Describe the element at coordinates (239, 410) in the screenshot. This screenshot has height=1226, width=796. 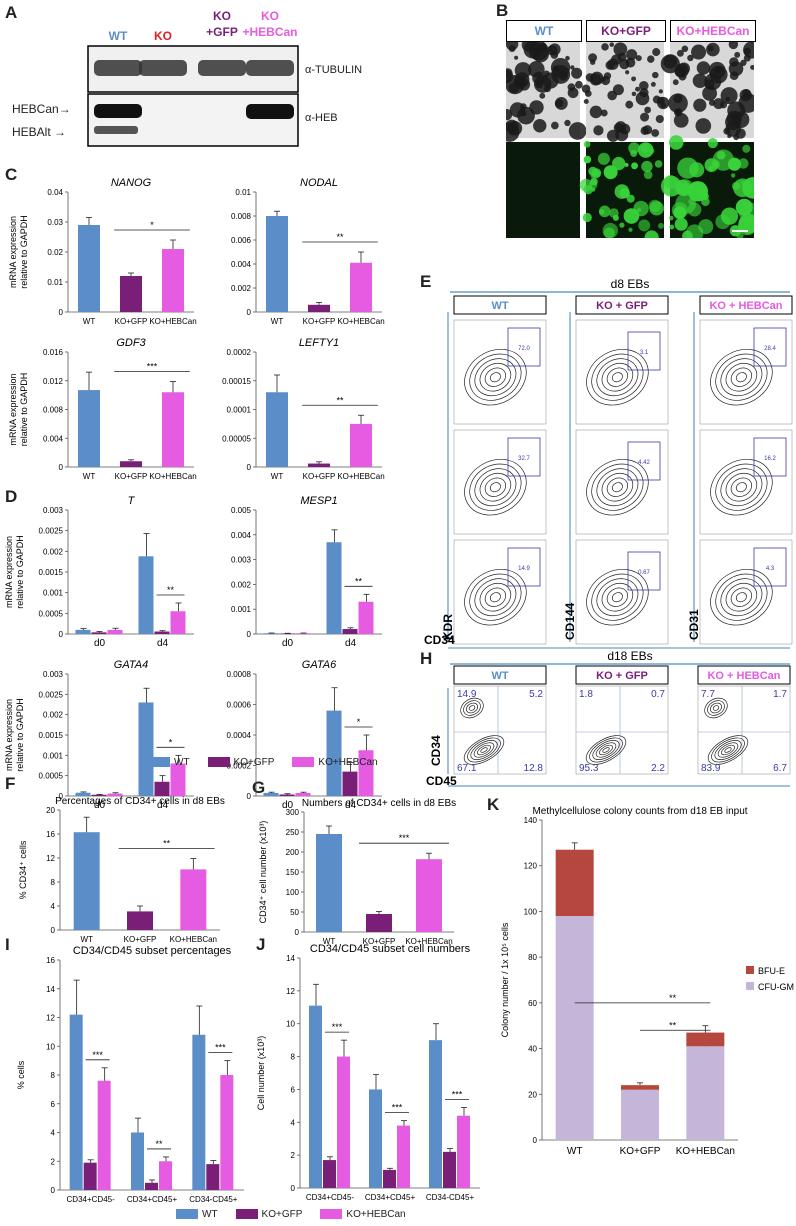
I see `y-tick-label: 0.0001` at that location.